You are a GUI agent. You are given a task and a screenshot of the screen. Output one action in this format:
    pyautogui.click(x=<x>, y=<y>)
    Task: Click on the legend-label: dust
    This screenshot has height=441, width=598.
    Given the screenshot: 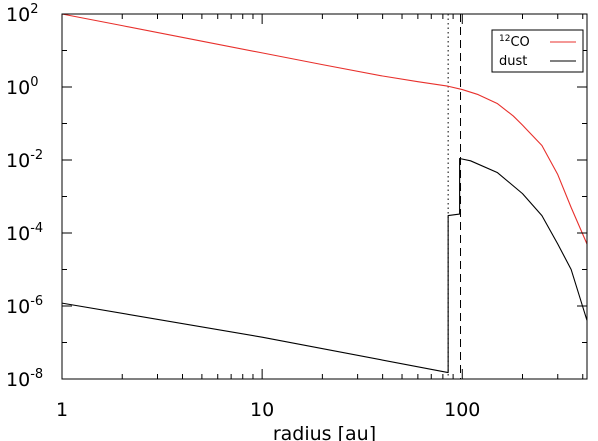 What is the action you would take?
    pyautogui.click(x=513, y=61)
    